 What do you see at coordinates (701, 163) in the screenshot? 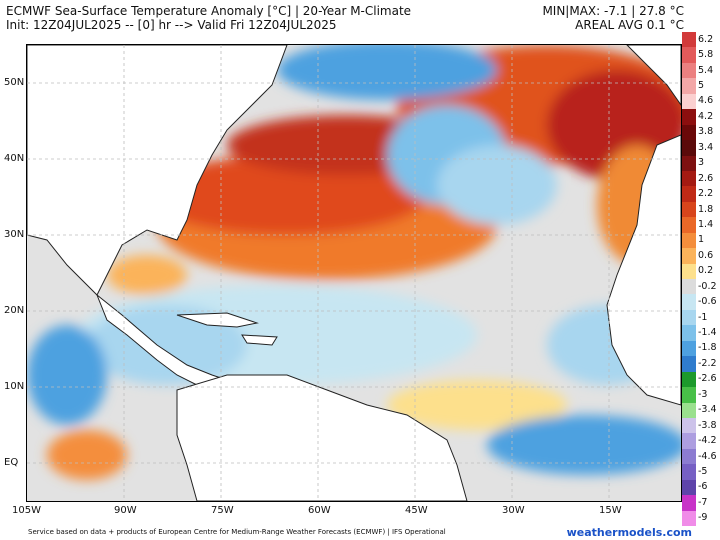
I see `colorbar-tick-label: 3` at bounding box center [701, 163].